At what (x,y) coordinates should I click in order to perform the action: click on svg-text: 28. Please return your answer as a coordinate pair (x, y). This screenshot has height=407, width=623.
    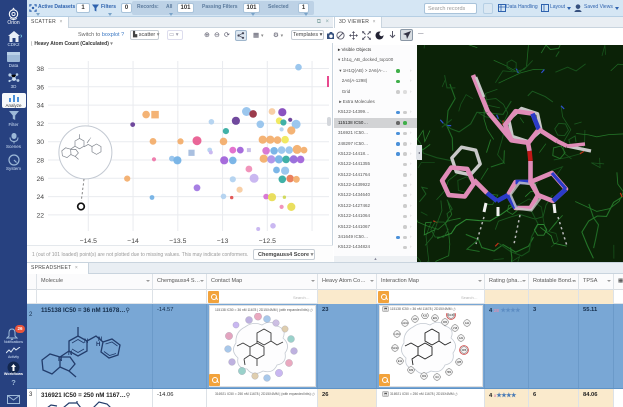
    Looking at the image, I should click on (40, 161).